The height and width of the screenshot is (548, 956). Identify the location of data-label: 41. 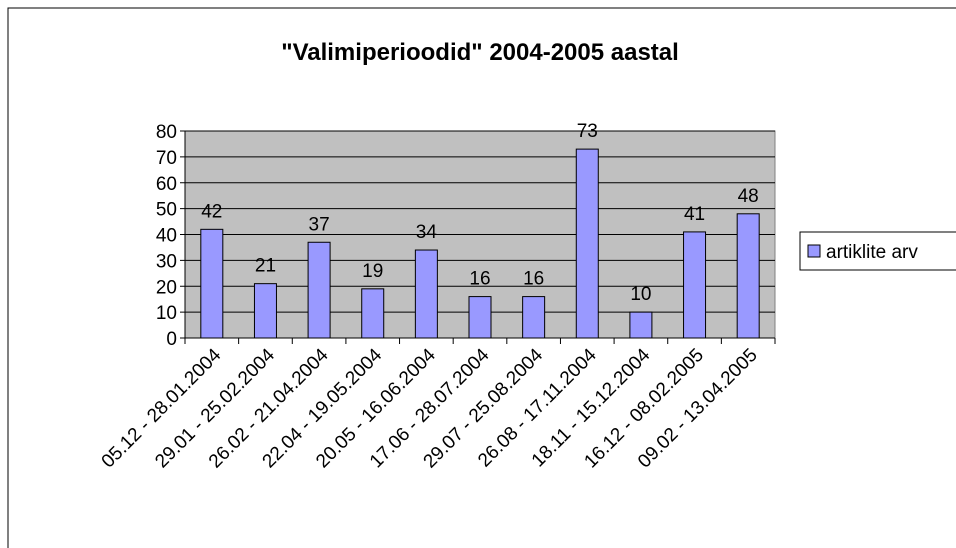
(694, 214).